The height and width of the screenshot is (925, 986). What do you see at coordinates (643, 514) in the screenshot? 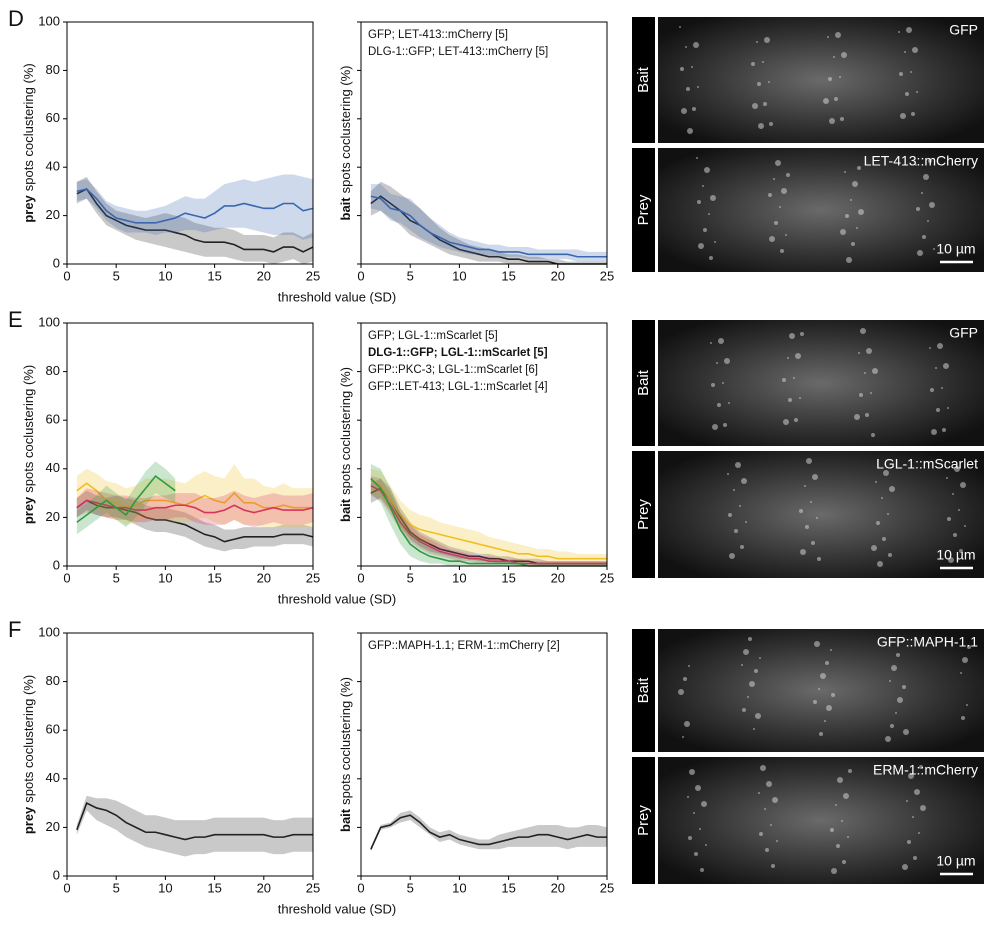
I see `image-side-bar` at bounding box center [643, 514].